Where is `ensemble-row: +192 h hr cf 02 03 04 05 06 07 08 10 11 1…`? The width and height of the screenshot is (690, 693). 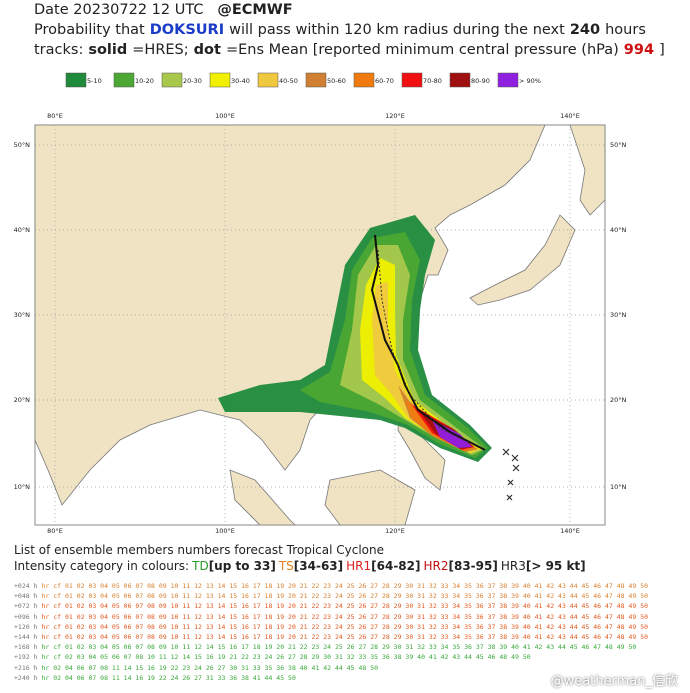 ensemble-row: +192 h hr cf 02 03 04 05 06 07 08 10 11 1… is located at coordinates (272, 657).